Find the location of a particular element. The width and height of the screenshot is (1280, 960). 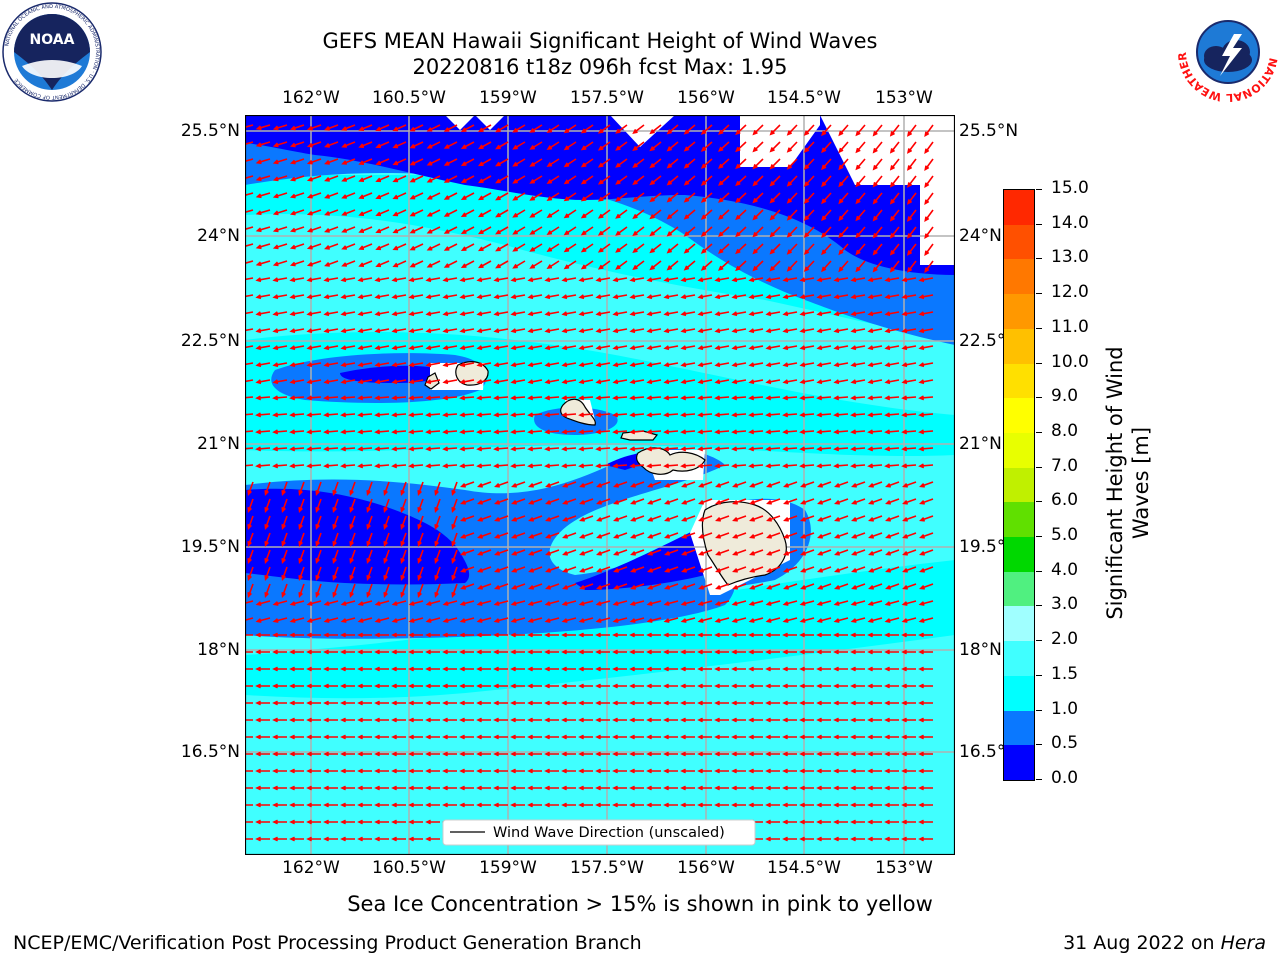

run-machine: Hera is located at coordinates (1243, 943).